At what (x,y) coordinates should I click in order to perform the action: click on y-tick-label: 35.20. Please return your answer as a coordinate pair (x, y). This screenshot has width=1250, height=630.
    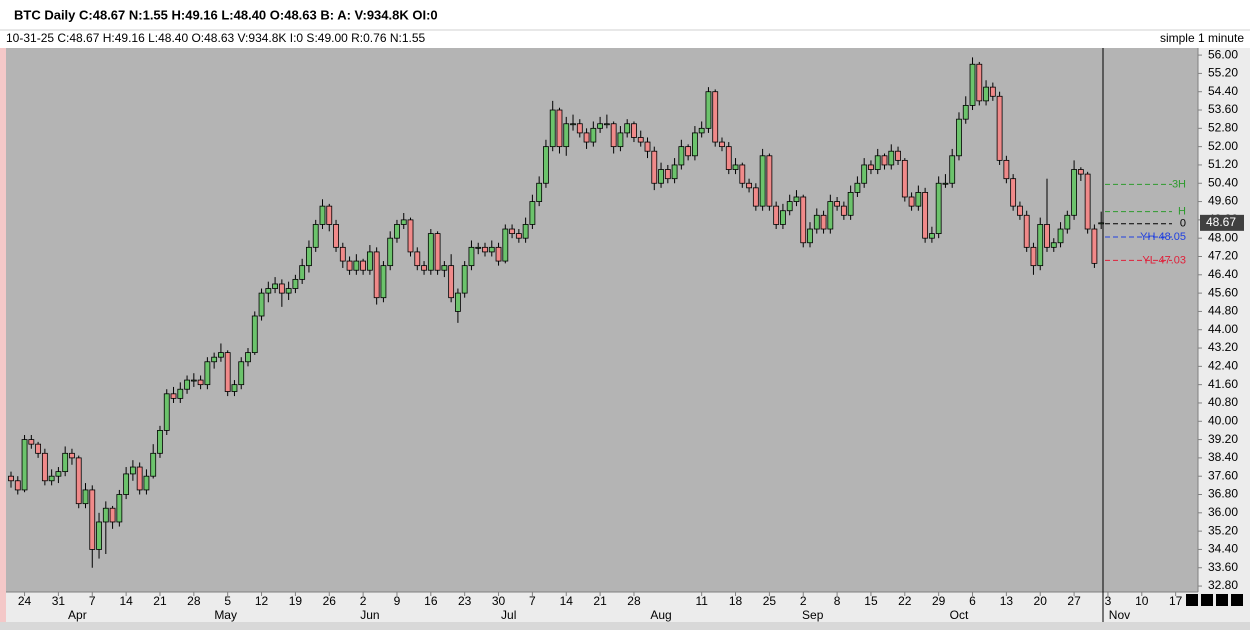
    Looking at the image, I should click on (1223, 530).